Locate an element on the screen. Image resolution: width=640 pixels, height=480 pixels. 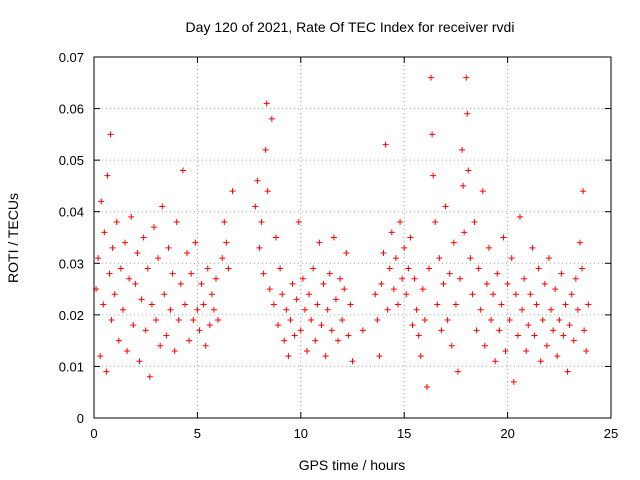
x-tick-label: 20 is located at coordinates (507, 433).